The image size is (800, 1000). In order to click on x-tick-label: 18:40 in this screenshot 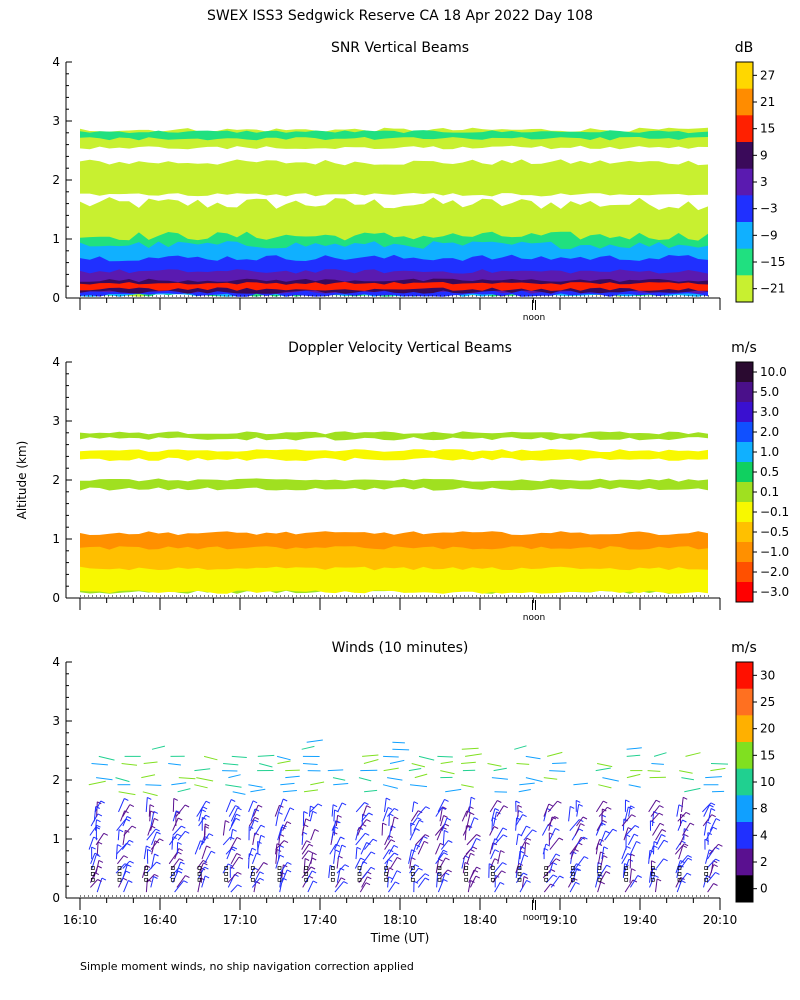, I will do `click(480, 920)`.